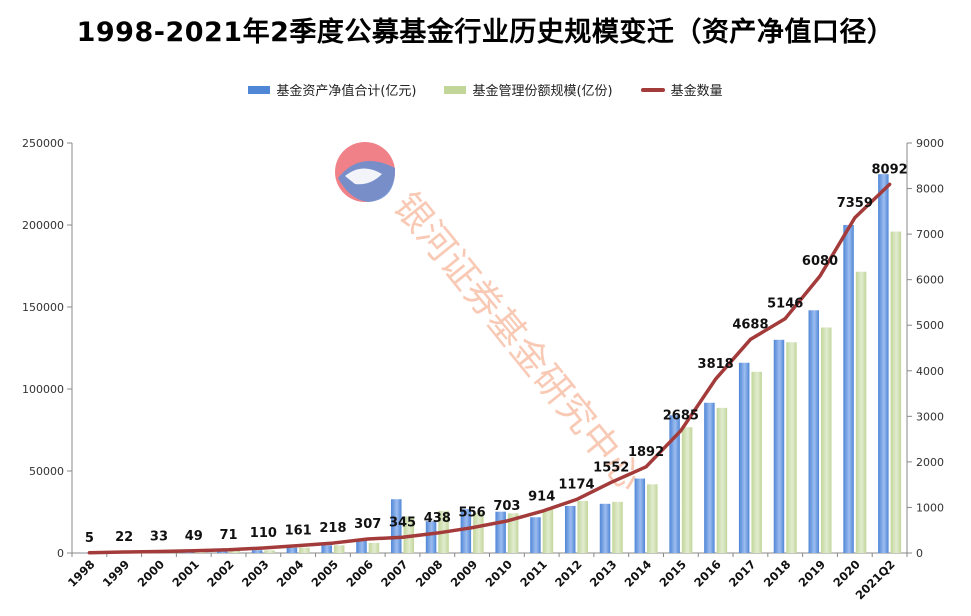  What do you see at coordinates (930, 507) in the screenshot?
I see `y-right-tick-label: 1000` at bounding box center [930, 507].